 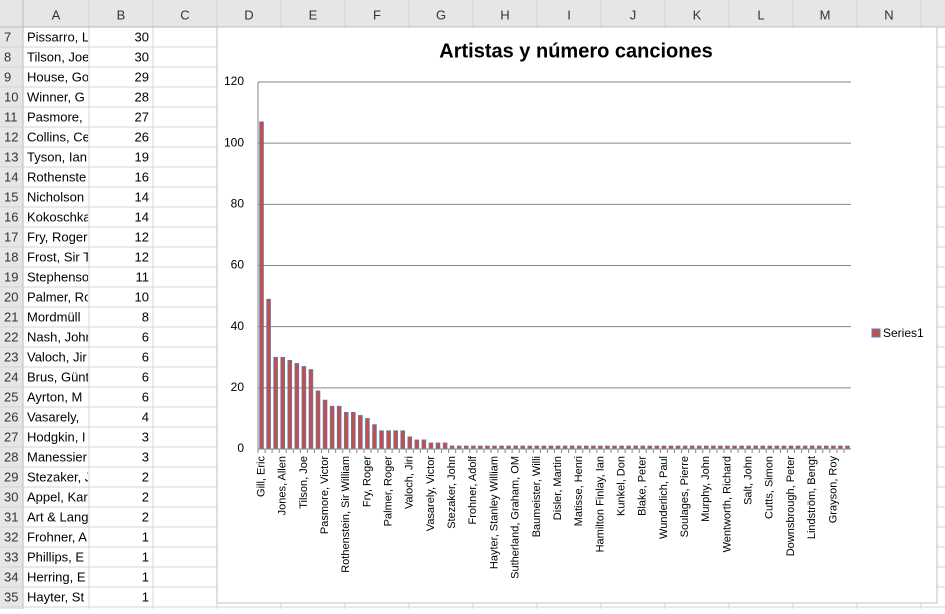 I want to click on x-tick-label: Lindström, Bengt, so click(x=812, y=497).